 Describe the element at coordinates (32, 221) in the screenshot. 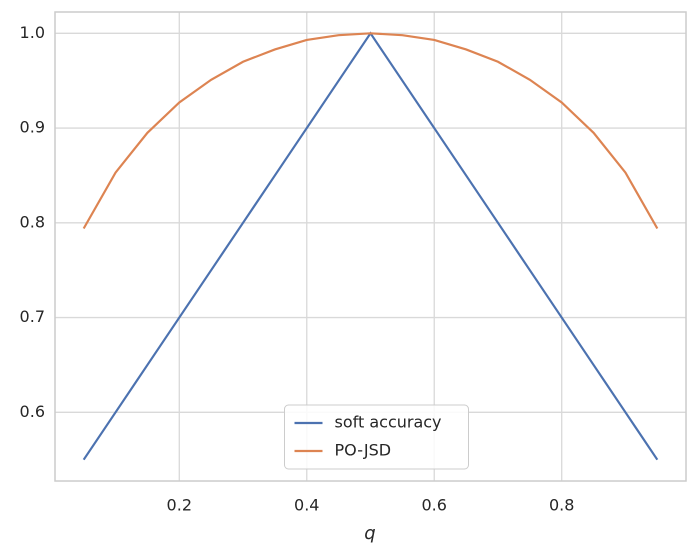

I see `y-tick-label: 0.8` at that location.